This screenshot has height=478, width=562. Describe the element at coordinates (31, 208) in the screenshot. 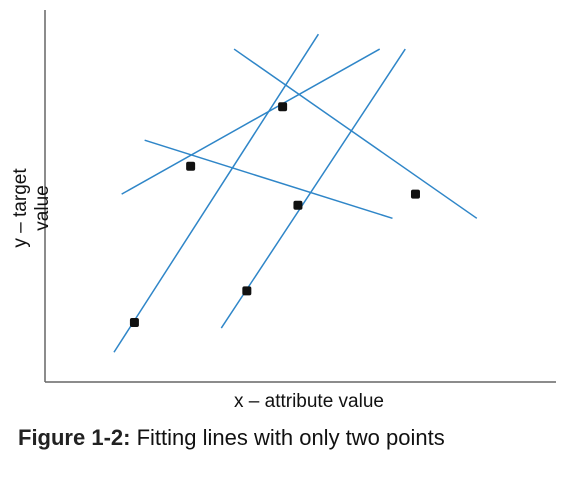

I see `y-axis-label: y – target value` at that location.